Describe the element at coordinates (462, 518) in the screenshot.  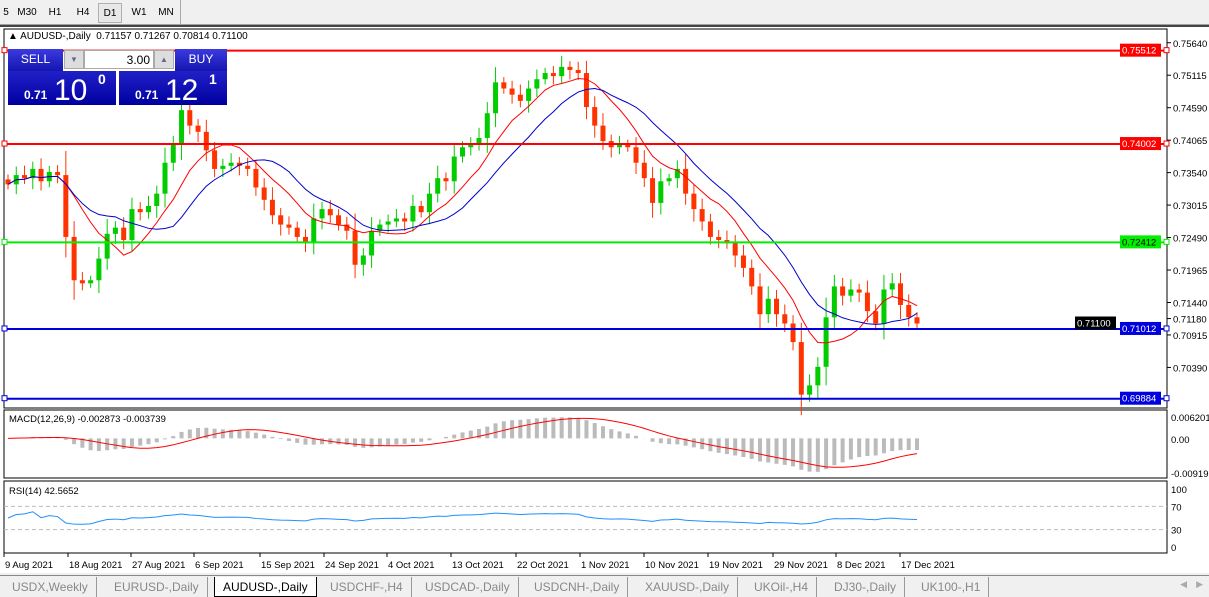
I see `rsi-line` at that location.